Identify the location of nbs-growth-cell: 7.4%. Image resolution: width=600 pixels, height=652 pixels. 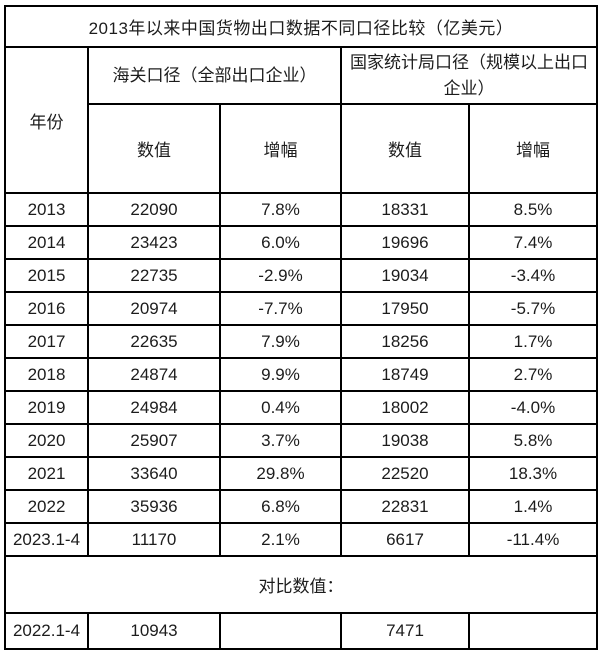
(533, 242).